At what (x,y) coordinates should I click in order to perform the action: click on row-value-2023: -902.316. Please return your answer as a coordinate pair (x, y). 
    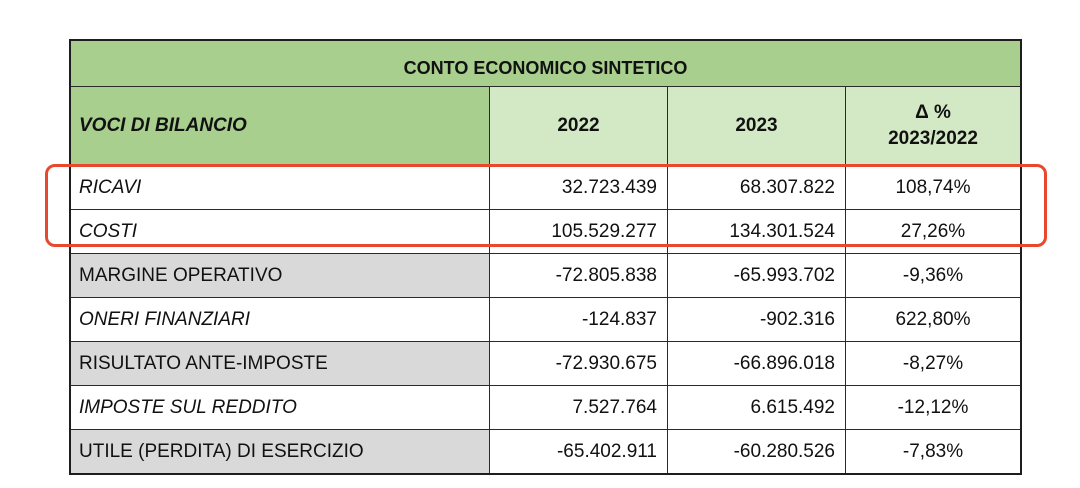
    Looking at the image, I should click on (756, 319).